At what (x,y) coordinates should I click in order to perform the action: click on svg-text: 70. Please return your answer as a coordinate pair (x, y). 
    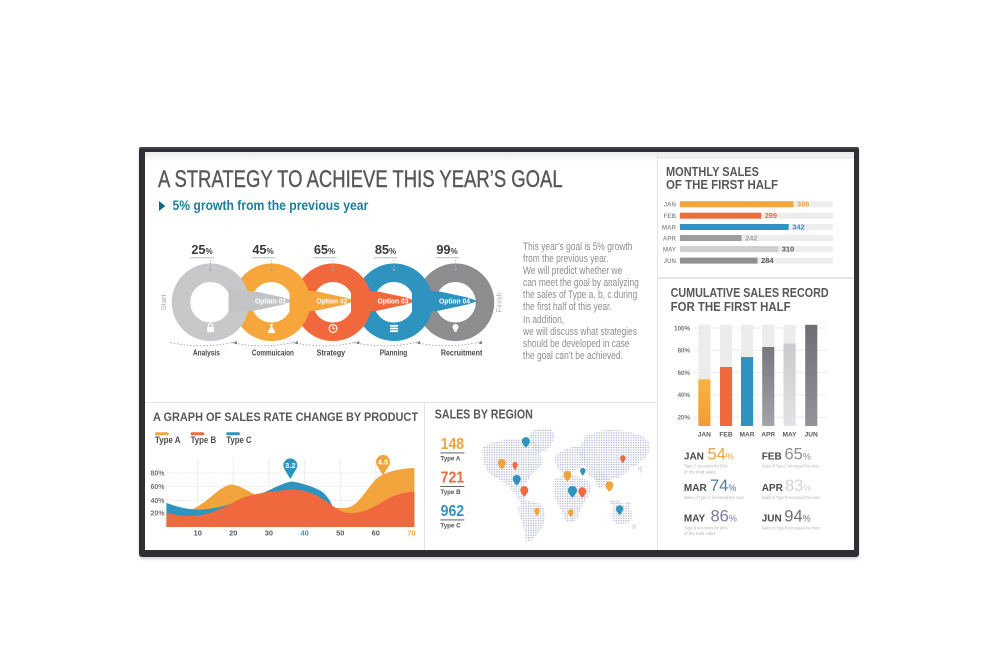
    Looking at the image, I should click on (411, 533).